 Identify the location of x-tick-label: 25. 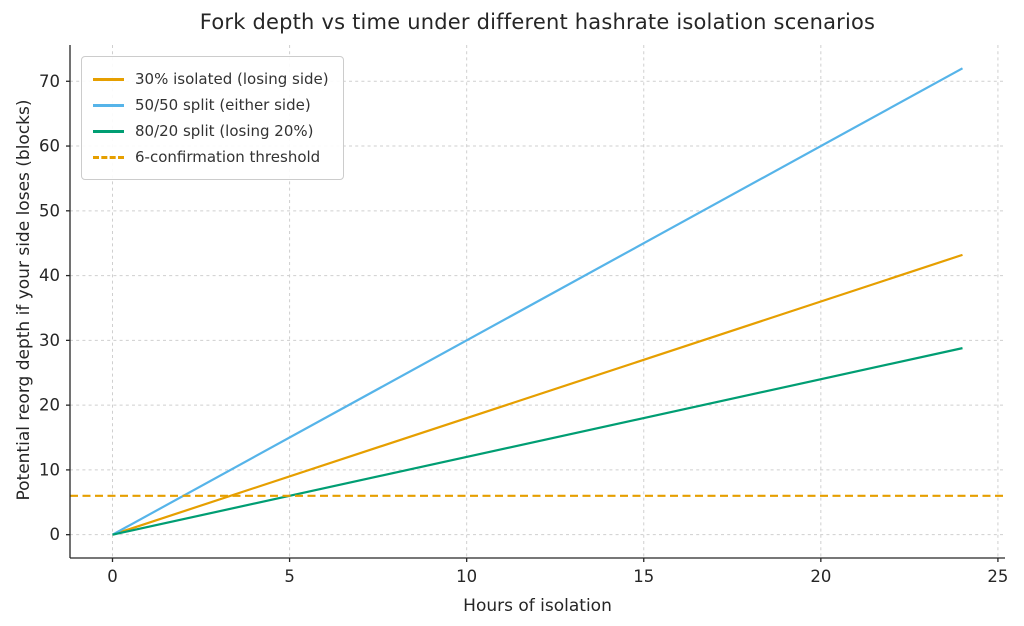
(997, 576).